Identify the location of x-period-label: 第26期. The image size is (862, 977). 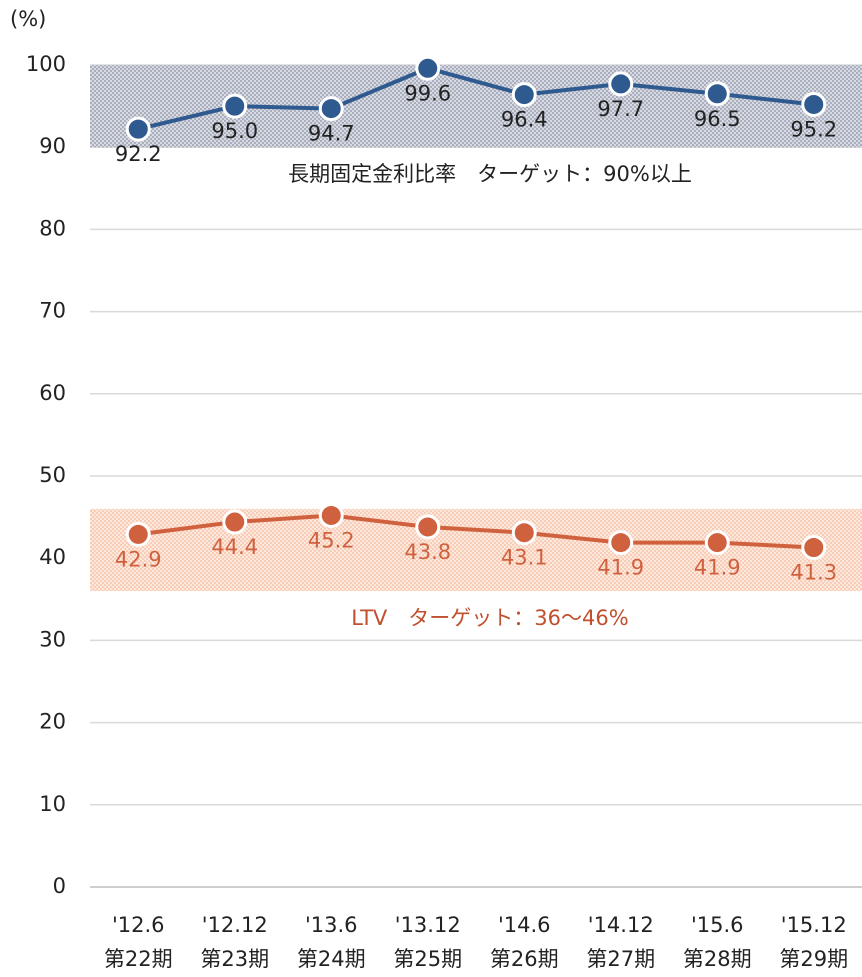
(524, 959).